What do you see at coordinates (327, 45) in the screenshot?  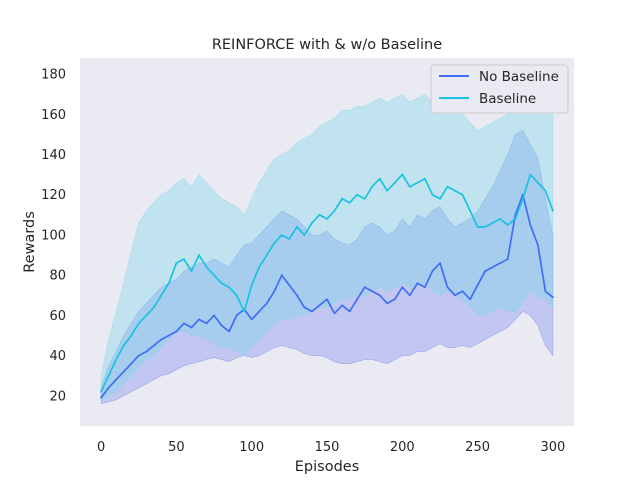 I see `chart-title: REINFORCE with & w/o Baseline` at bounding box center [327, 45].